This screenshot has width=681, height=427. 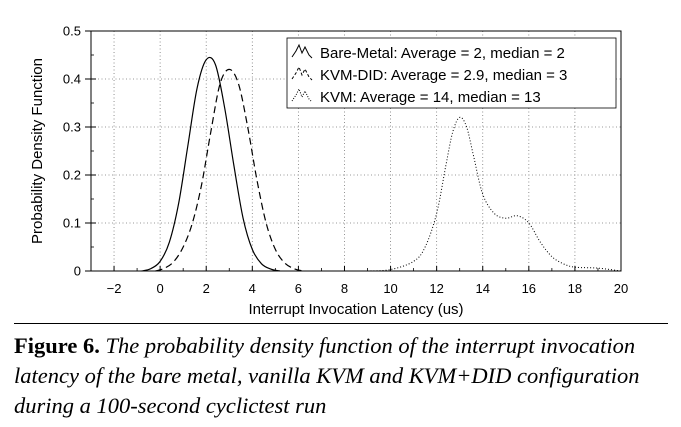 I want to click on y-tick-label: 0.5, so click(x=72, y=31).